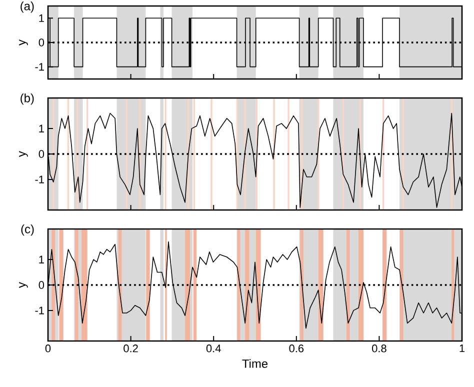 This screenshot has width=474, height=387. I want to click on chart-title: (a), so click(27, 7).